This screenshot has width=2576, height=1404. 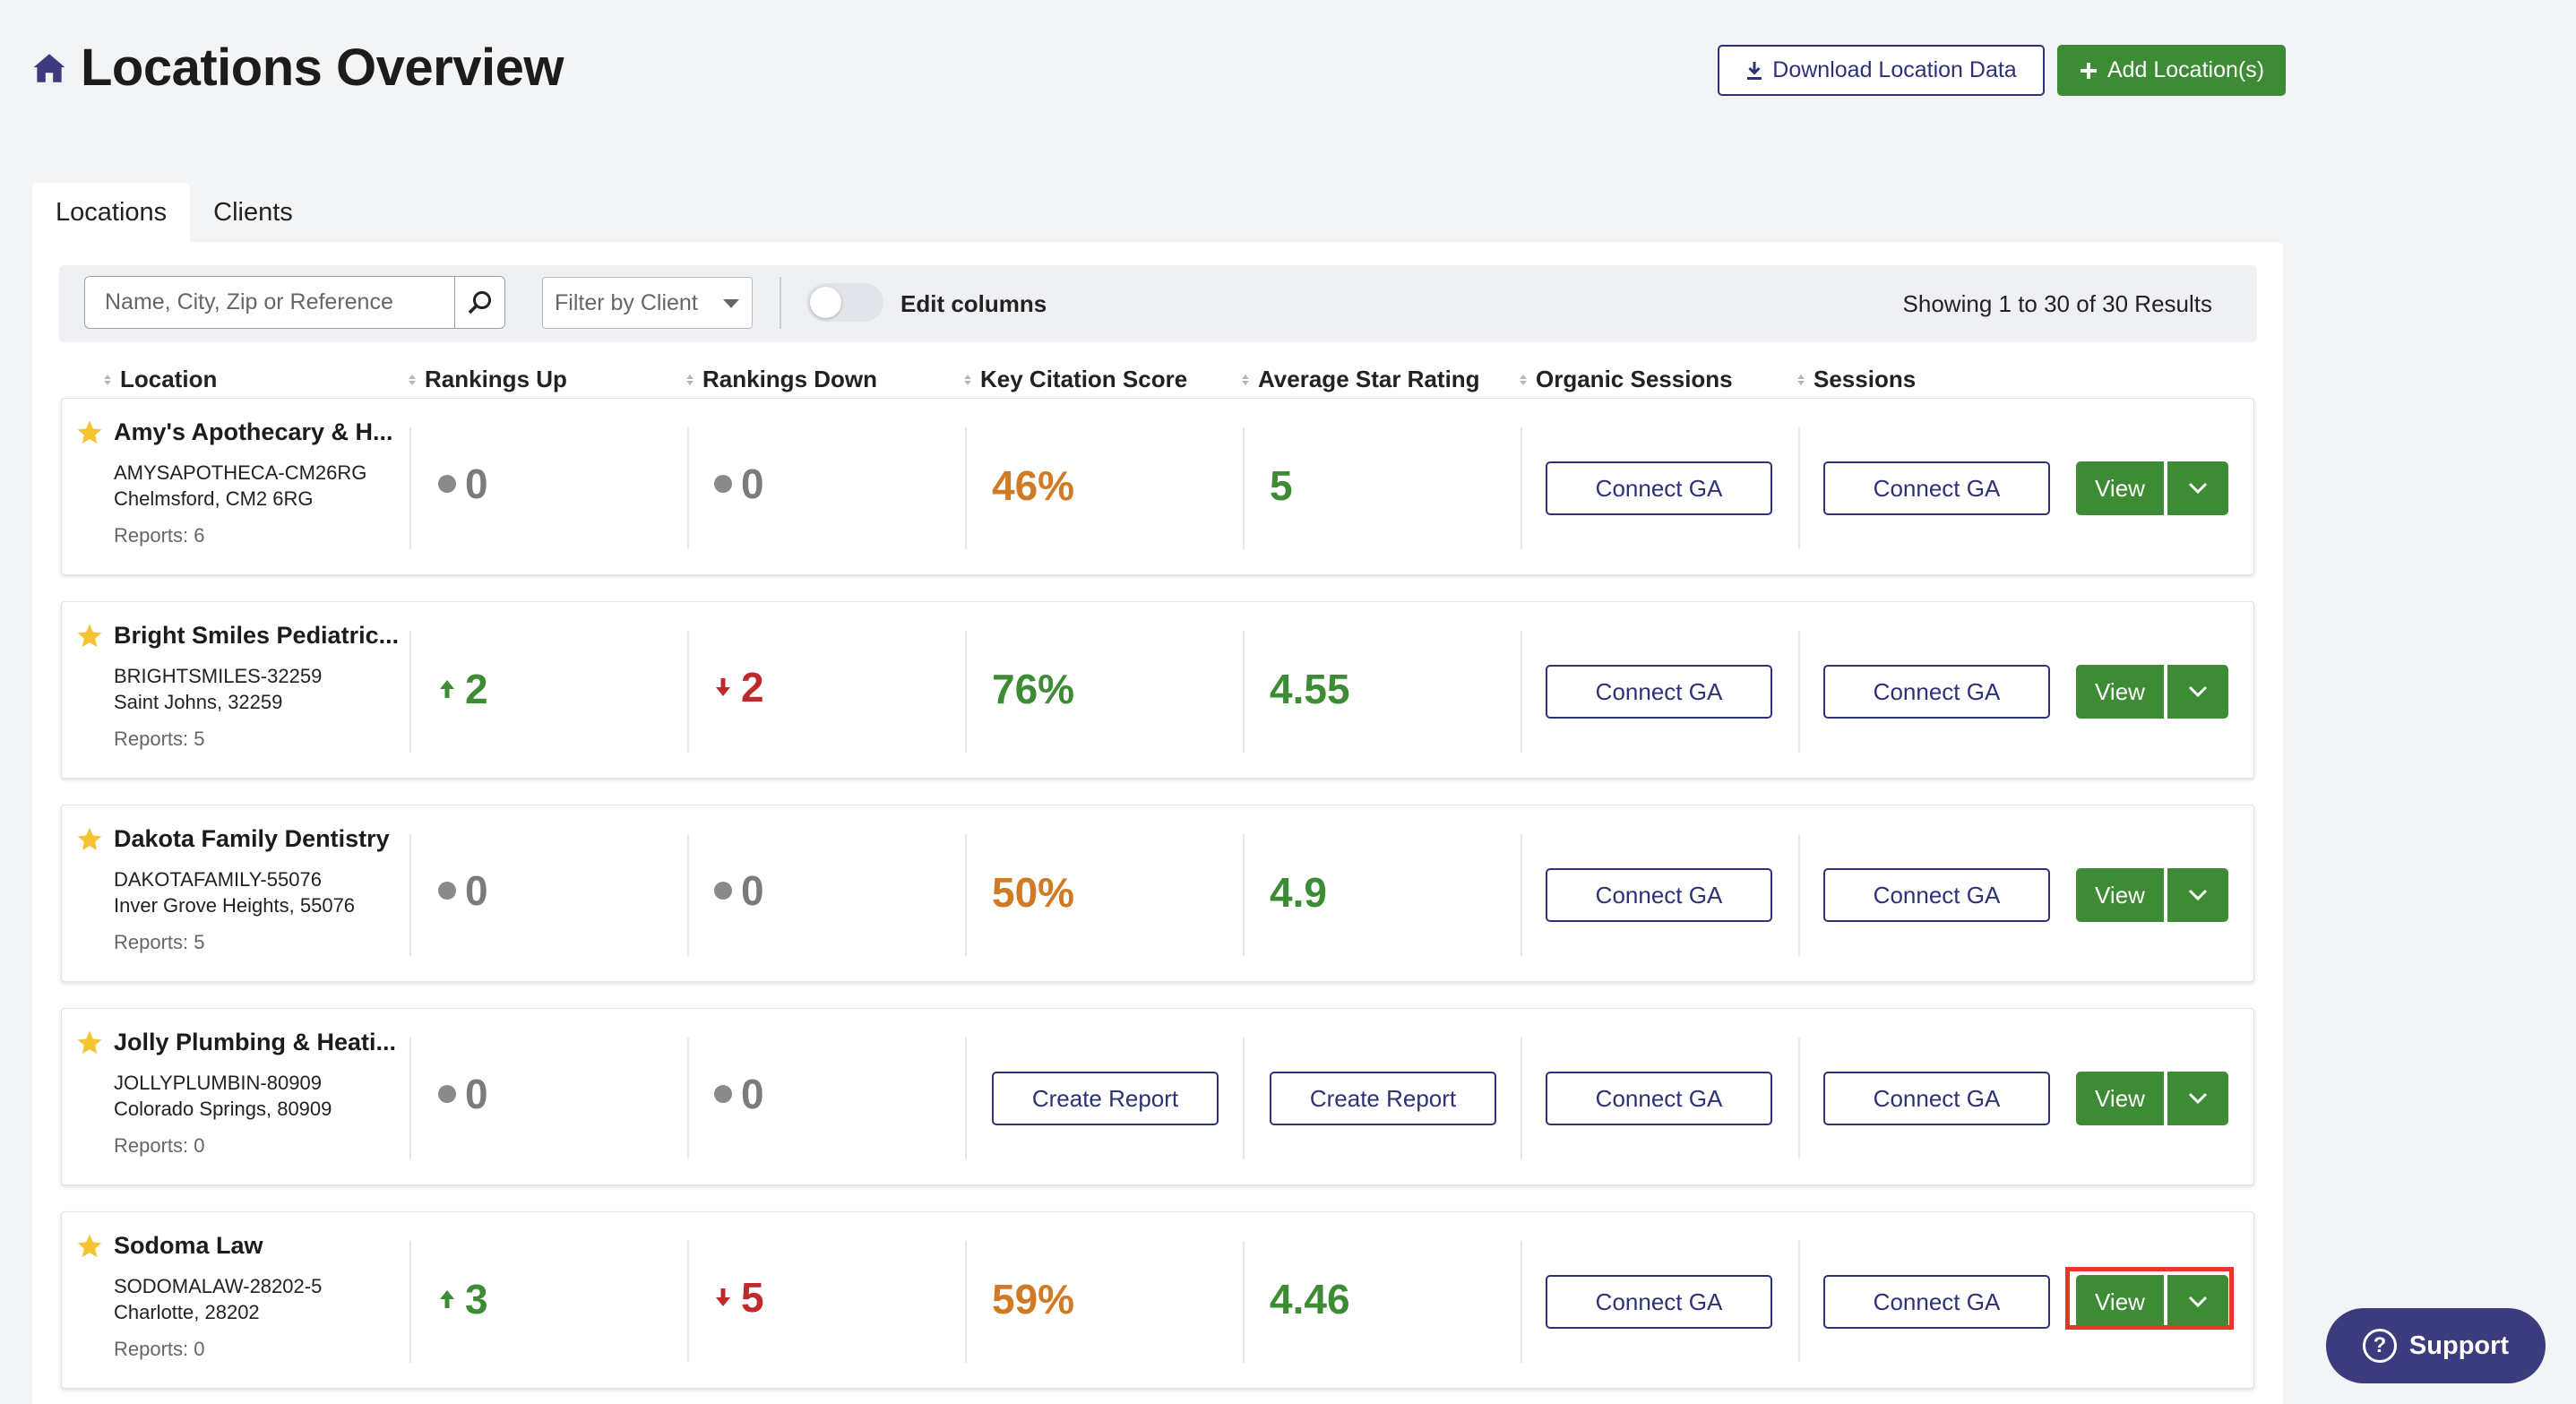 I want to click on rankings-down: 5, so click(x=739, y=1297).